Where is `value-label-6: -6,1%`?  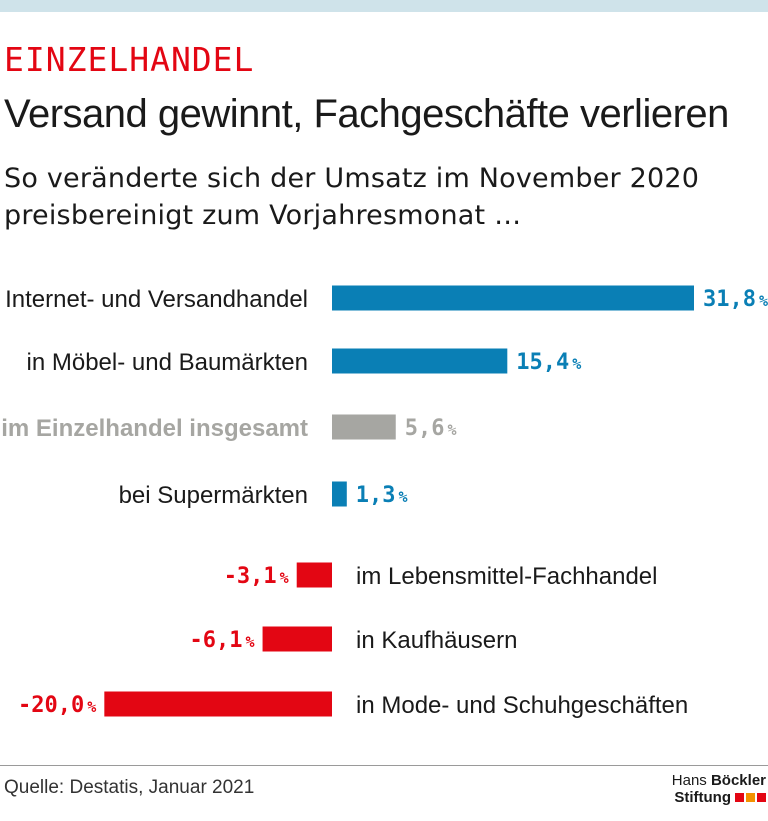 value-label-6: -6,1% is located at coordinates (222, 640).